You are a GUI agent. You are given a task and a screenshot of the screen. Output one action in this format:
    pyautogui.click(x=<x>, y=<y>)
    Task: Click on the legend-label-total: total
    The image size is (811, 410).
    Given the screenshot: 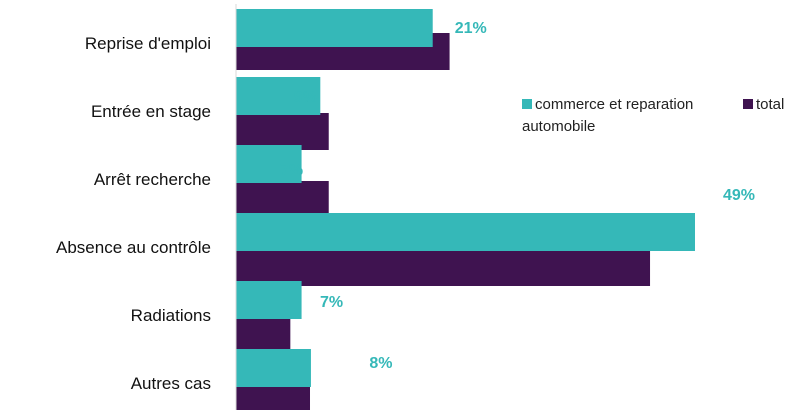 What is the action you would take?
    pyautogui.click(x=770, y=104)
    